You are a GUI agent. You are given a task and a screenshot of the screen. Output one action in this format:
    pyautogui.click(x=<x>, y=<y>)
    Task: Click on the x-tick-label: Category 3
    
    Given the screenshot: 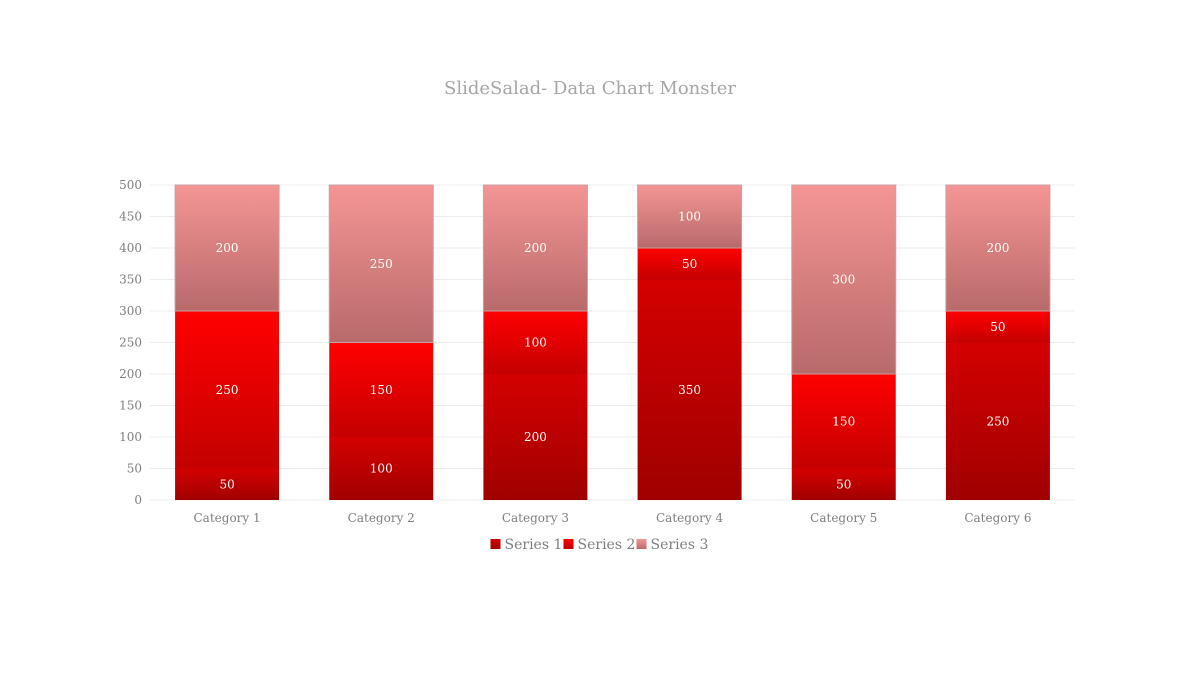 What is the action you would take?
    pyautogui.click(x=535, y=518)
    